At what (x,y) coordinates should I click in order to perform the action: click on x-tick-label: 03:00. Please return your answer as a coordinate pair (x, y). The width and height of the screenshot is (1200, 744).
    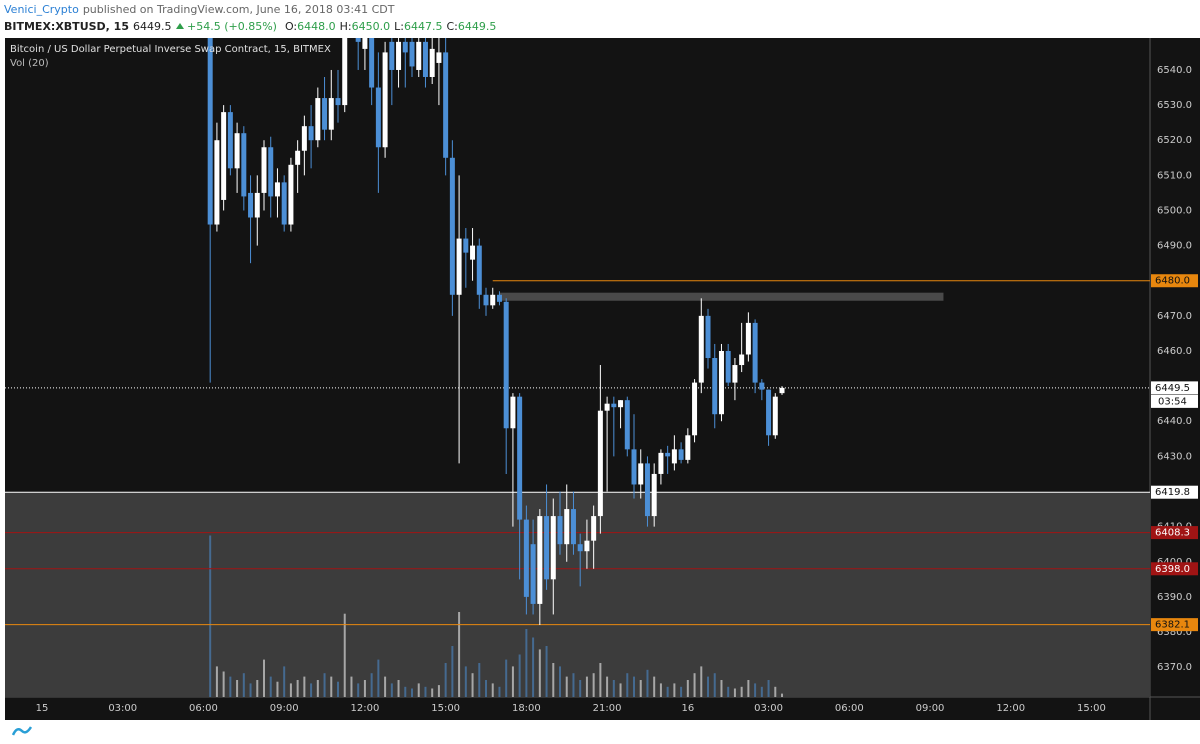
    Looking at the image, I should click on (768, 708).